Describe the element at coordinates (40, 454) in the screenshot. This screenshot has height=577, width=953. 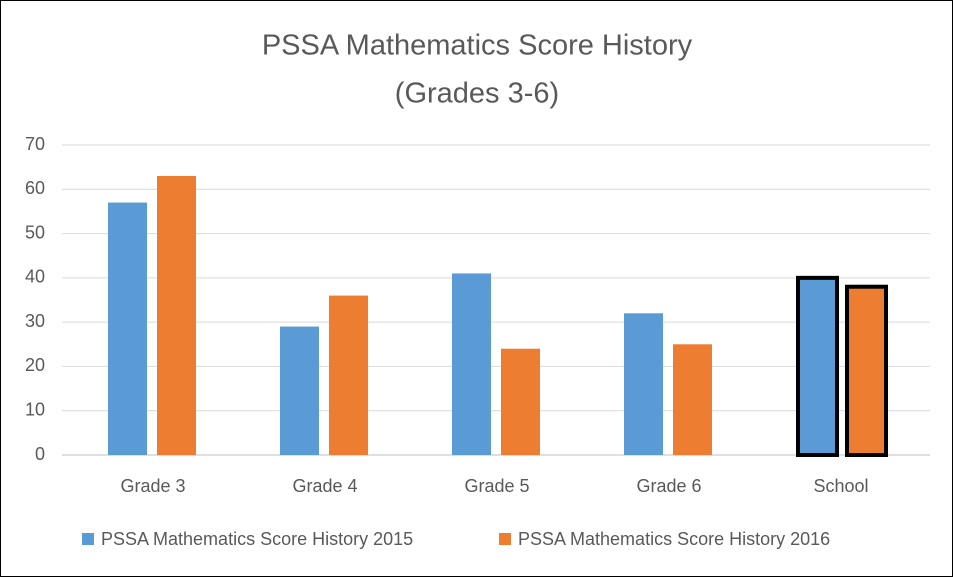
I see `y-tick-label: 0` at that location.